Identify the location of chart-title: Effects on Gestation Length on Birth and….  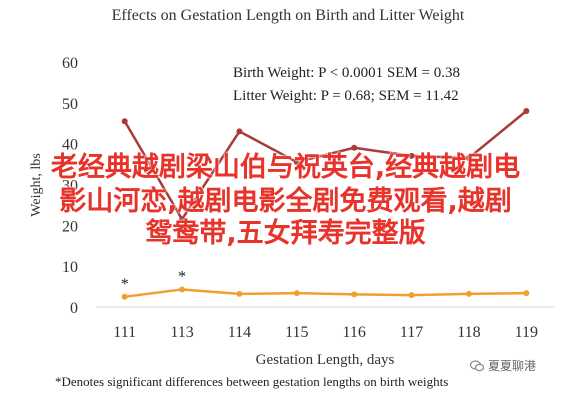
(288, 15).